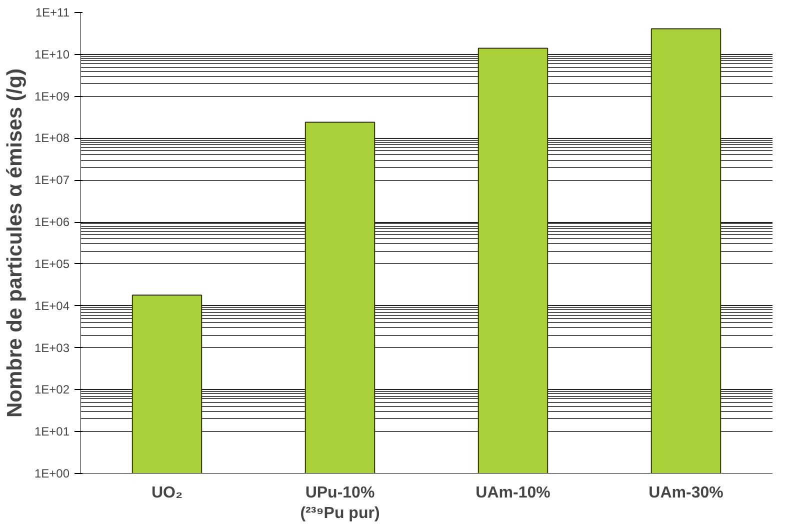  I want to click on y-tick-label: 1E+01, so click(52, 431).